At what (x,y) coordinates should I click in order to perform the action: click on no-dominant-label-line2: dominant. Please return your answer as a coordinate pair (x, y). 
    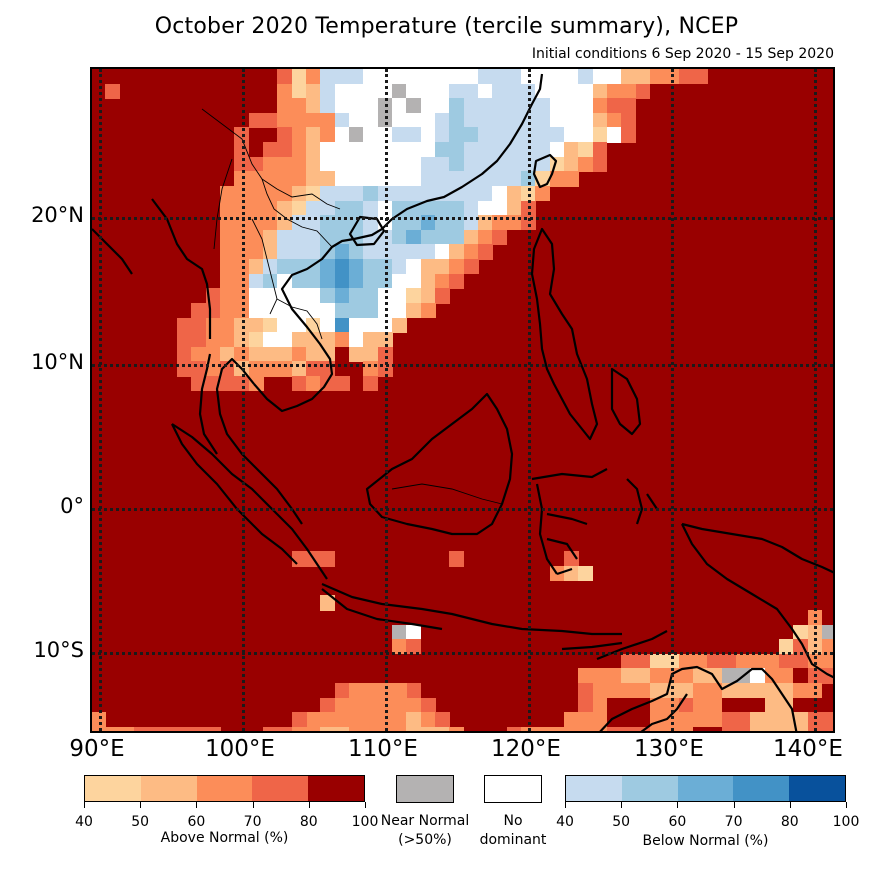
    Looking at the image, I should click on (513, 840).